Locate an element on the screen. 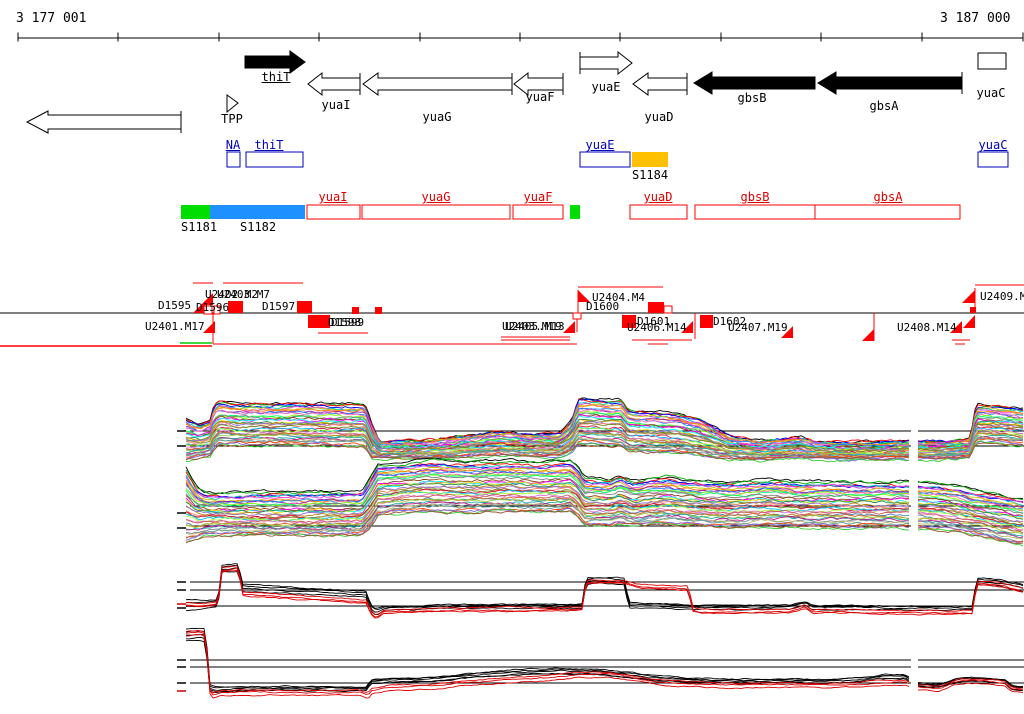  thiT-feature-box is located at coordinates (274, 159).